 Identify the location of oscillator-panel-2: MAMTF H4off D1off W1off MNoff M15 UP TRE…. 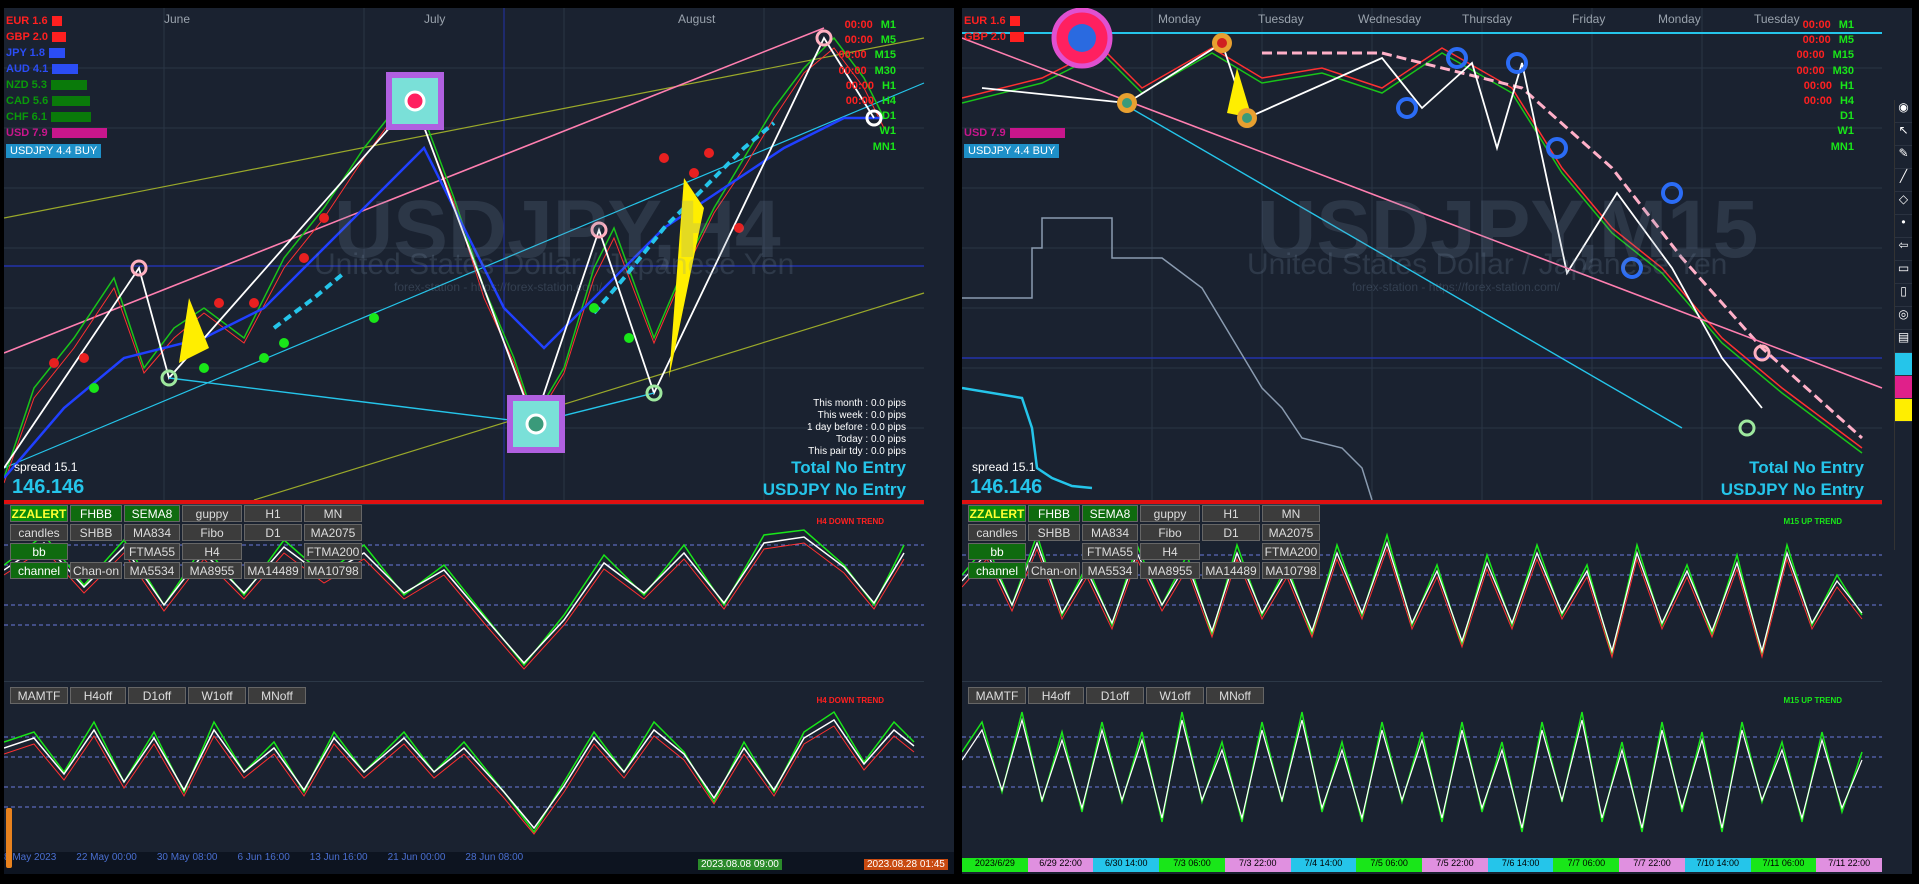
(1422, 767).